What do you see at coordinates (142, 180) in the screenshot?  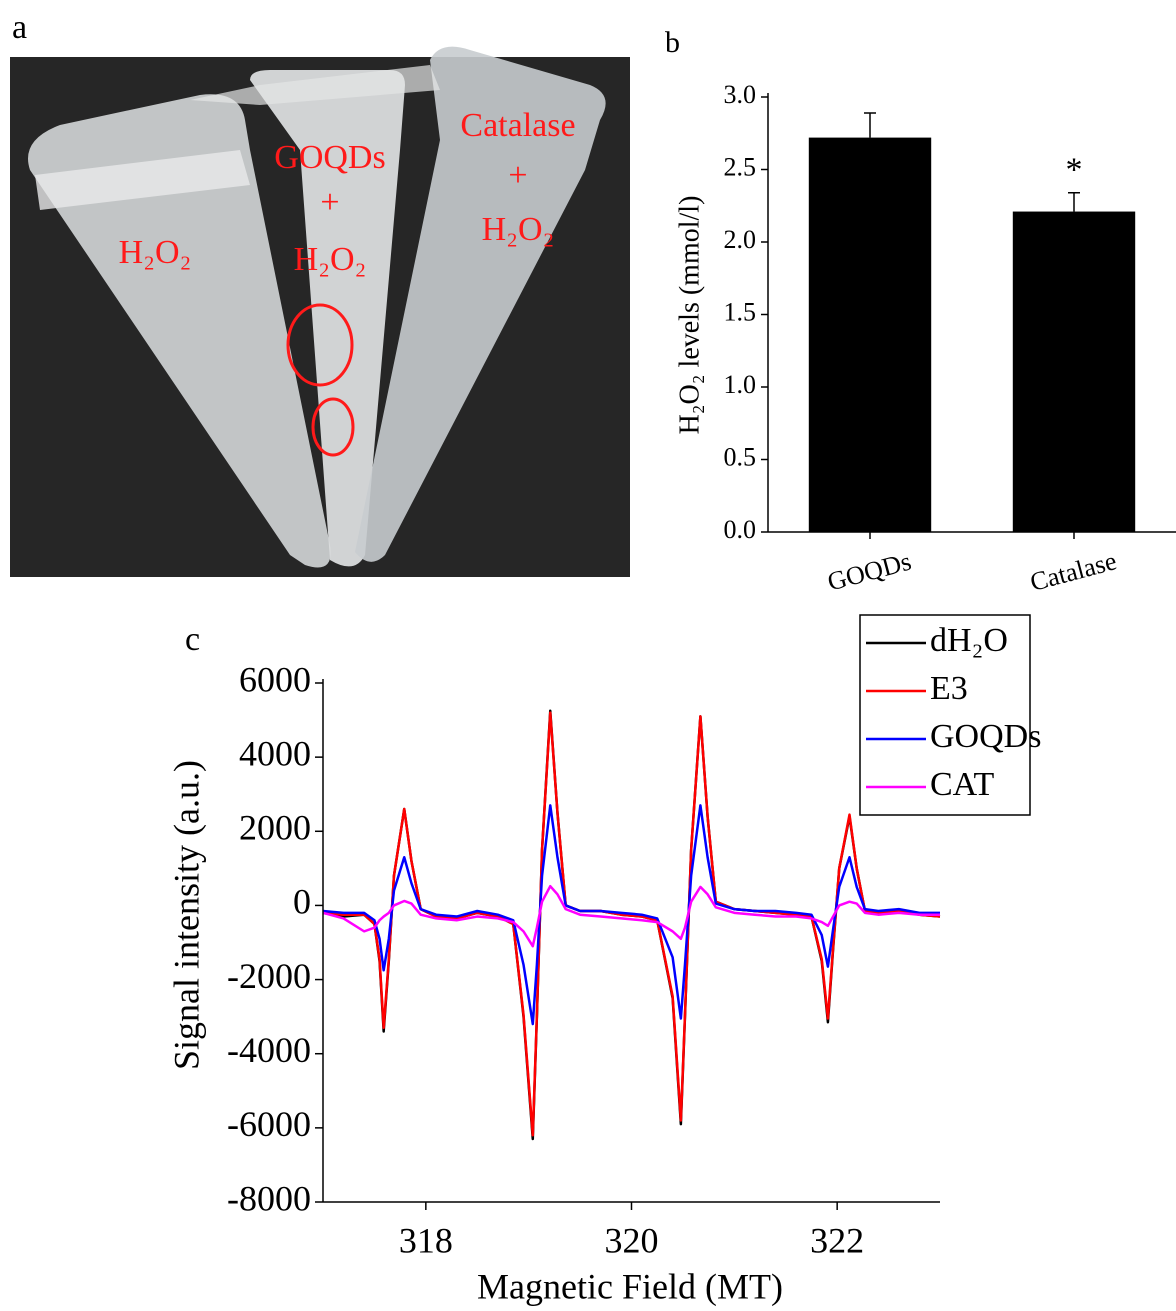 I see `tube-rim` at bounding box center [142, 180].